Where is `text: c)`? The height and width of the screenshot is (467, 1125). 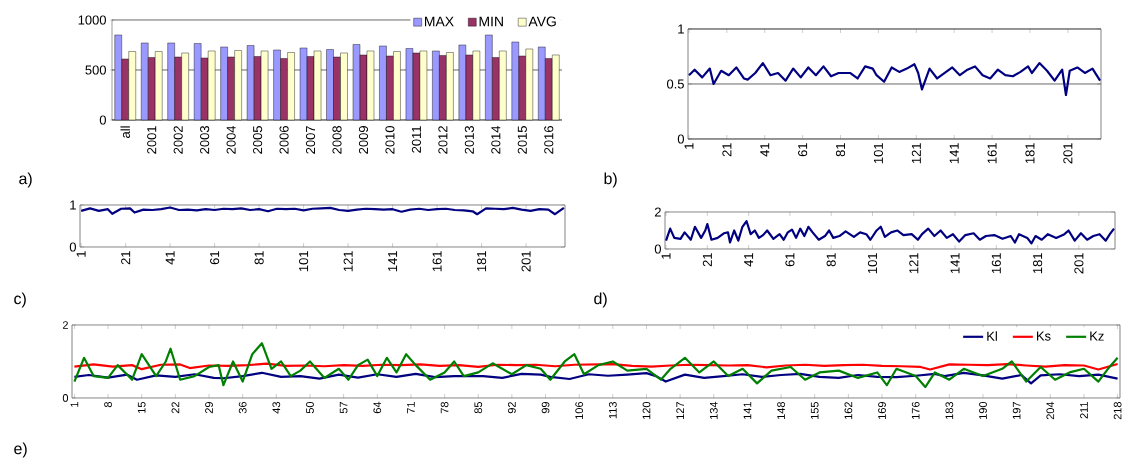 text: c) is located at coordinates (20, 300).